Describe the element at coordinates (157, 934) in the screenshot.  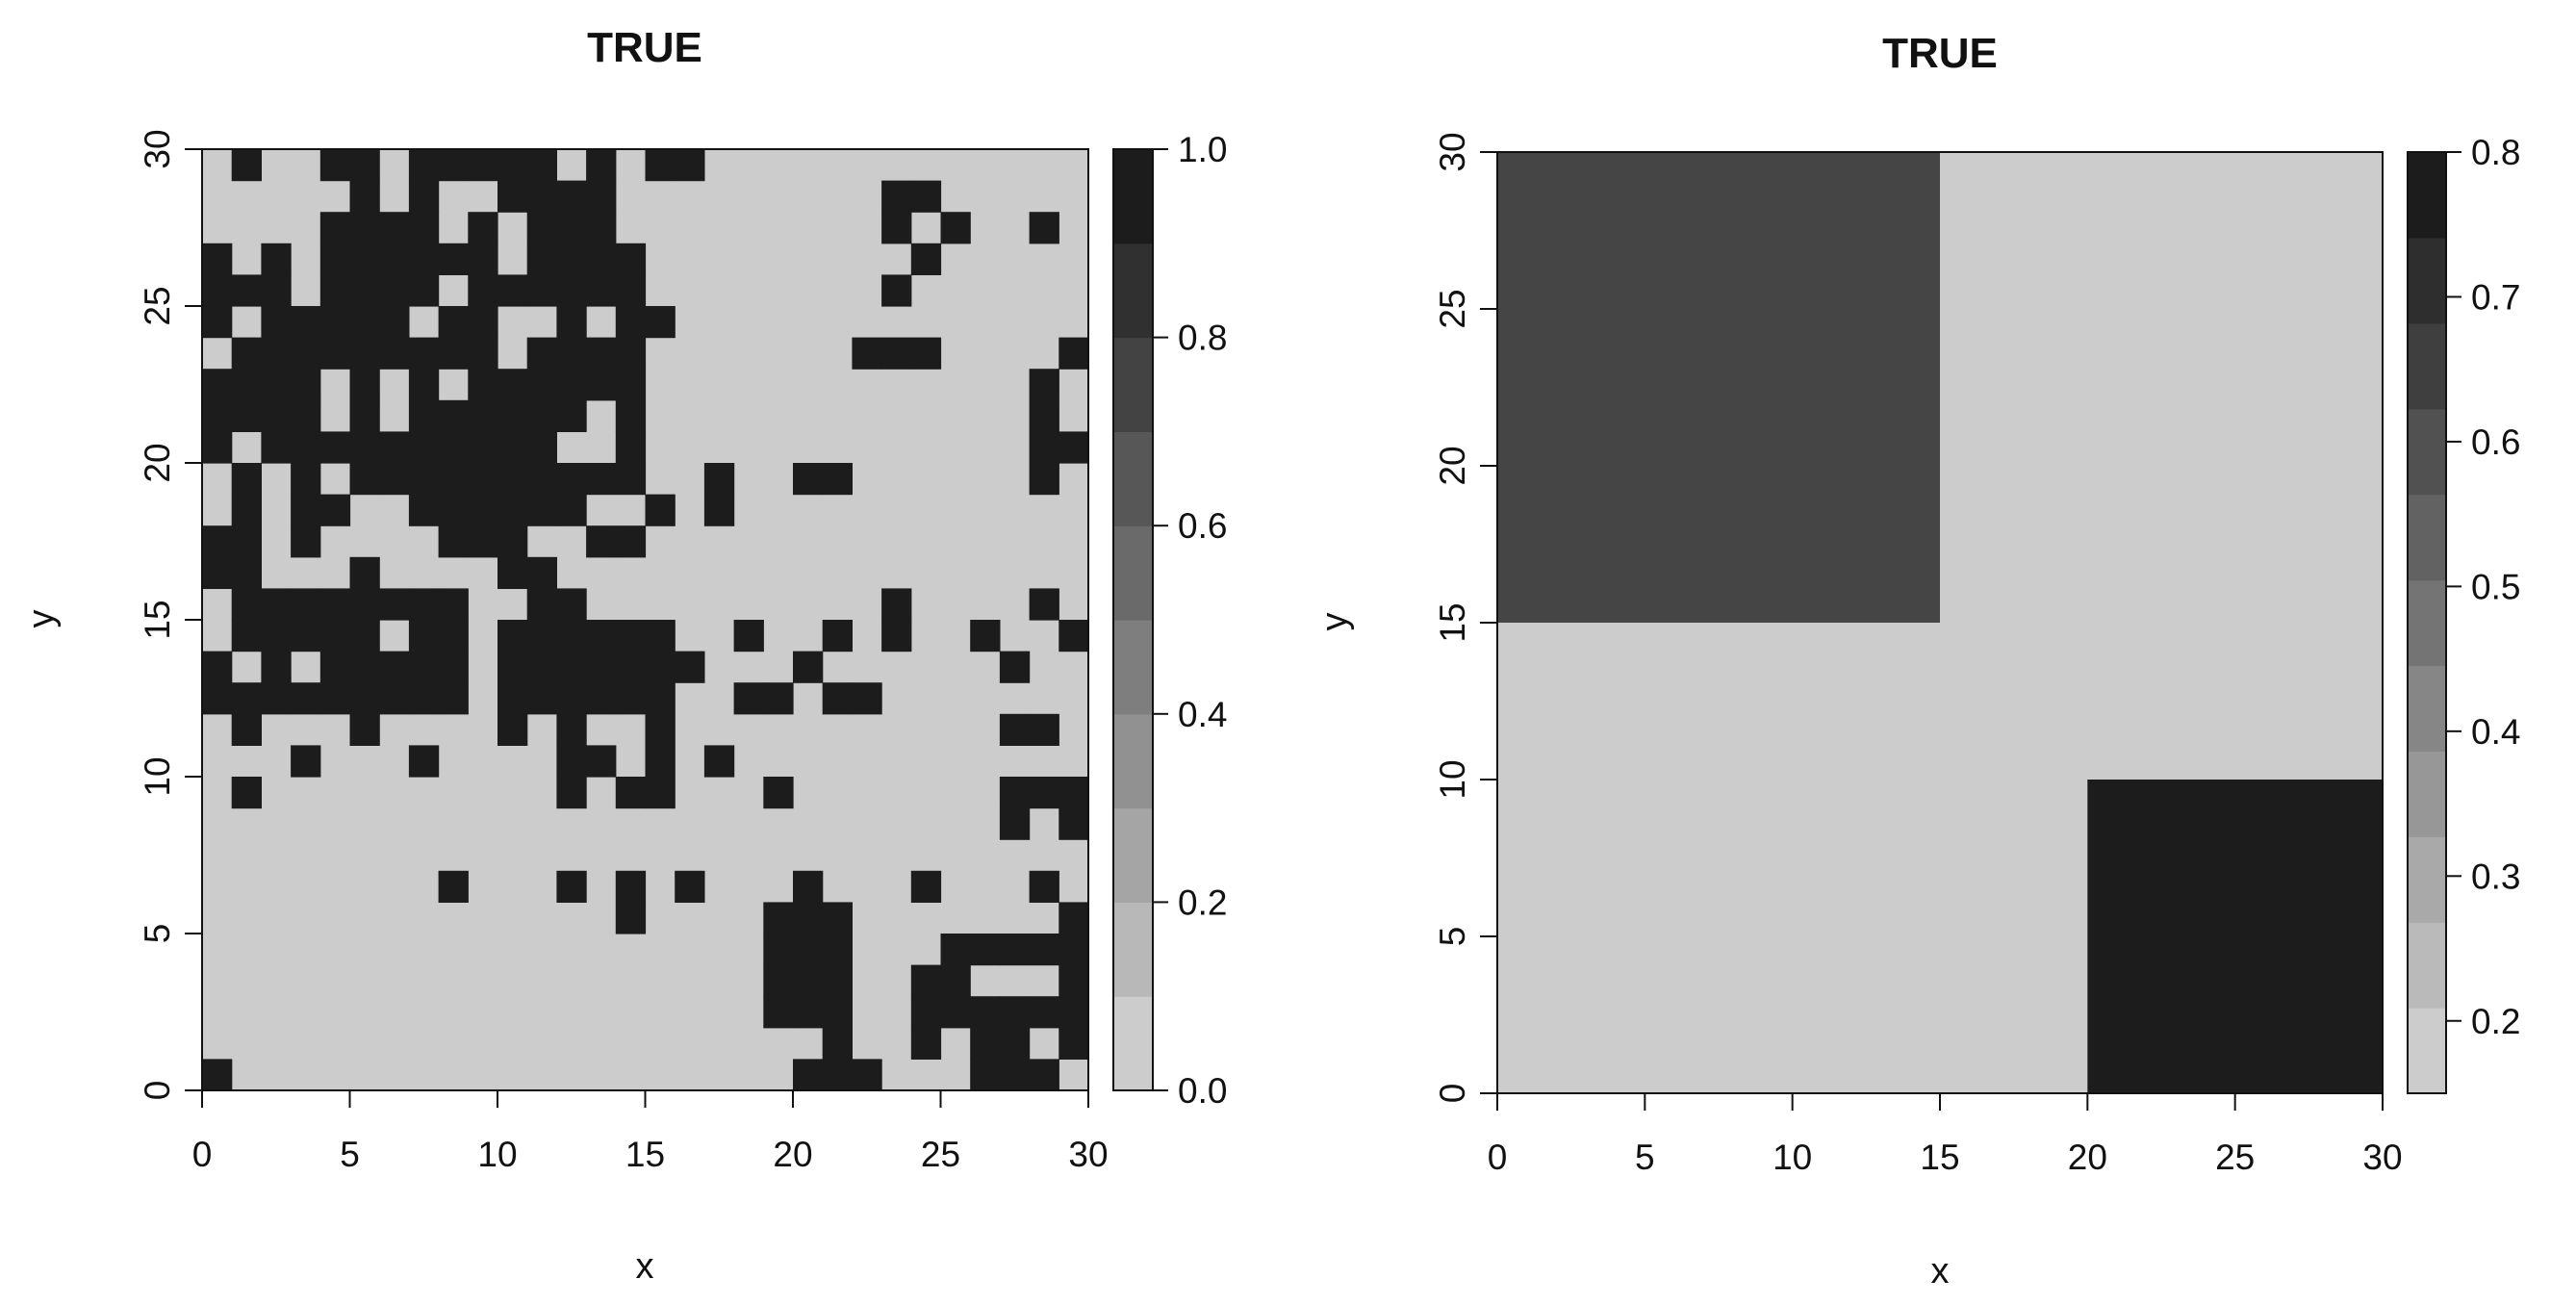
I see `chart-left-y-tick-label: 5` at that location.